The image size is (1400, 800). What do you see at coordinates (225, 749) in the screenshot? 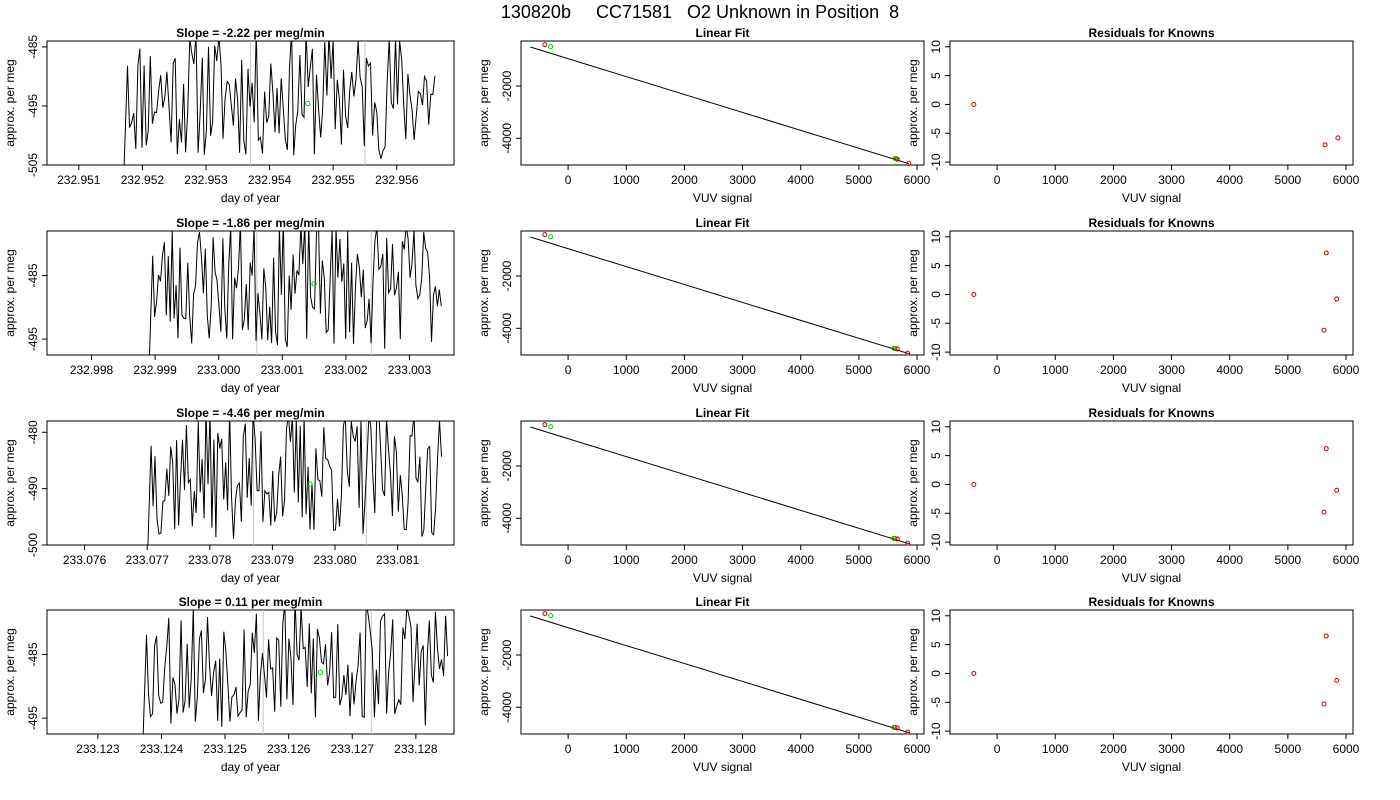
I see `time-panel-xtick-label: 233.125` at bounding box center [225, 749].